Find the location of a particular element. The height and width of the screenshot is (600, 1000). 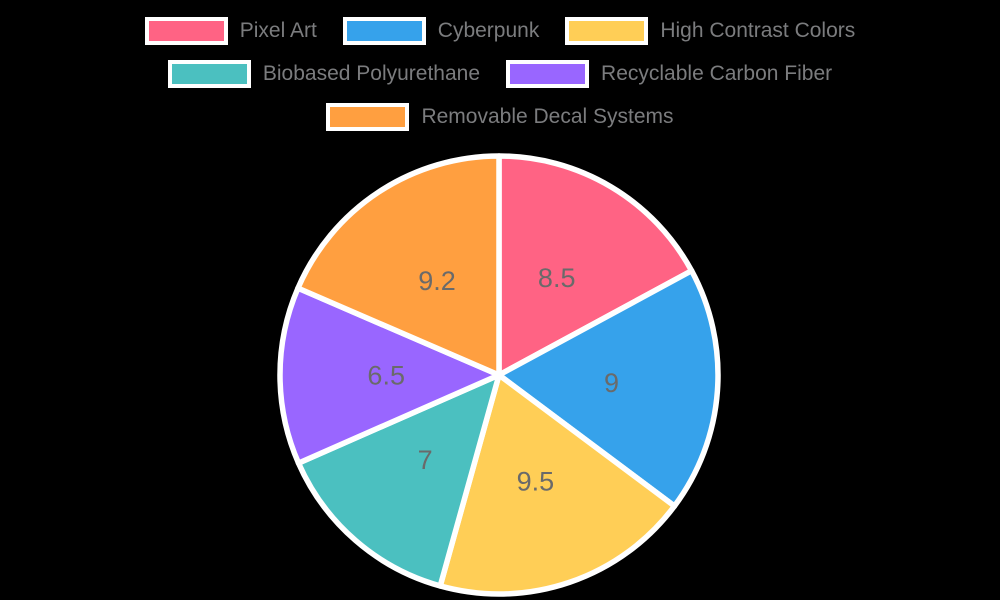

pie-slice-pixel-art is located at coordinates (595, 265).